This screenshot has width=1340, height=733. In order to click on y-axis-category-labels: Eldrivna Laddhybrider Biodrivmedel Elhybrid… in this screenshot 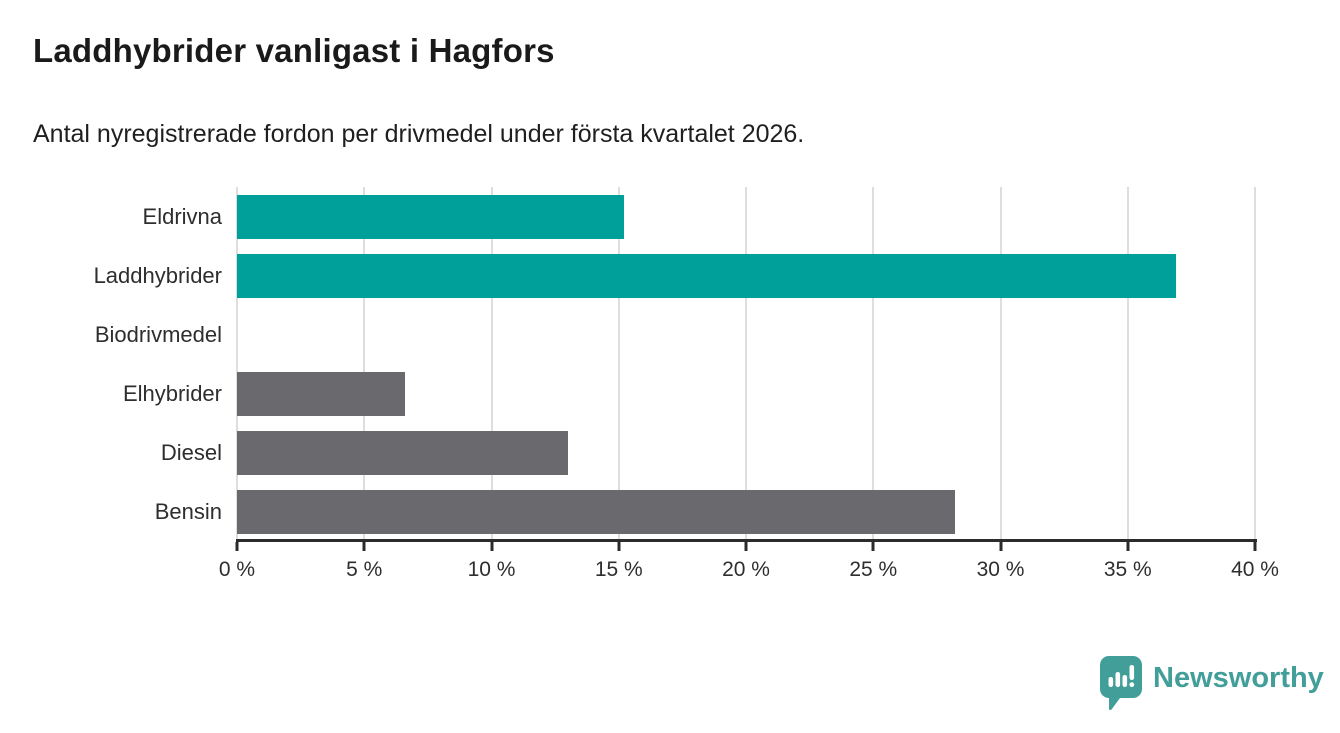, I will do `click(111, 364)`.